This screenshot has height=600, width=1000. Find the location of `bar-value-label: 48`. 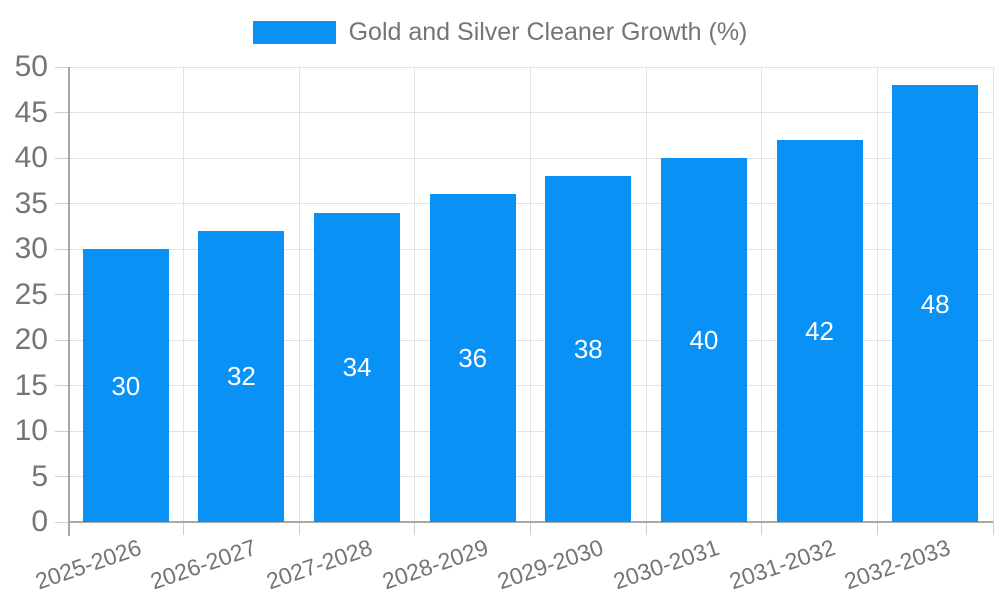

bar-value-label: 48 is located at coordinates (935, 303).